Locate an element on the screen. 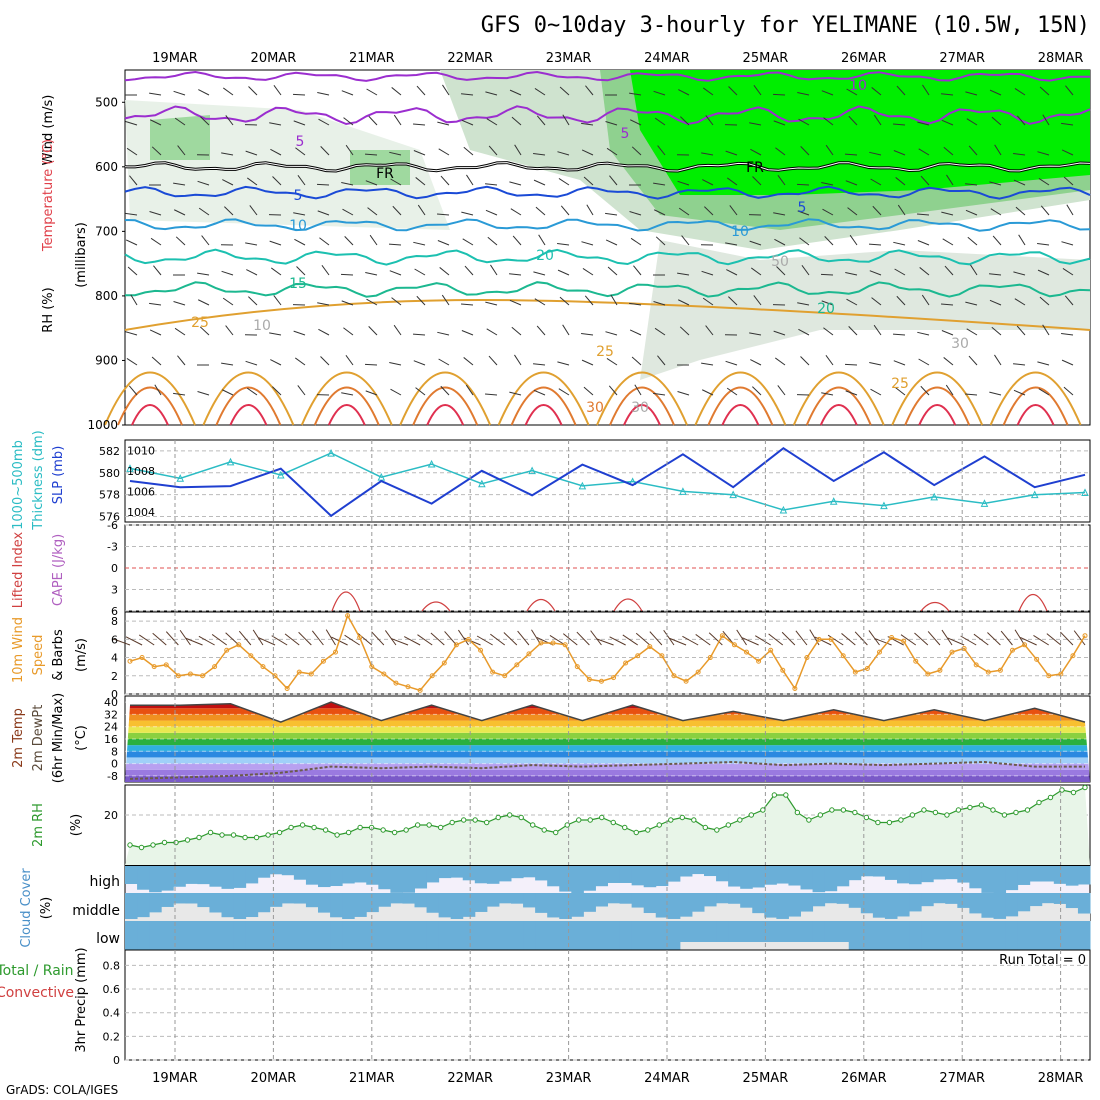 The height and width of the screenshot is (1100, 1100). pressure-panel-frame is located at coordinates (607, 481).